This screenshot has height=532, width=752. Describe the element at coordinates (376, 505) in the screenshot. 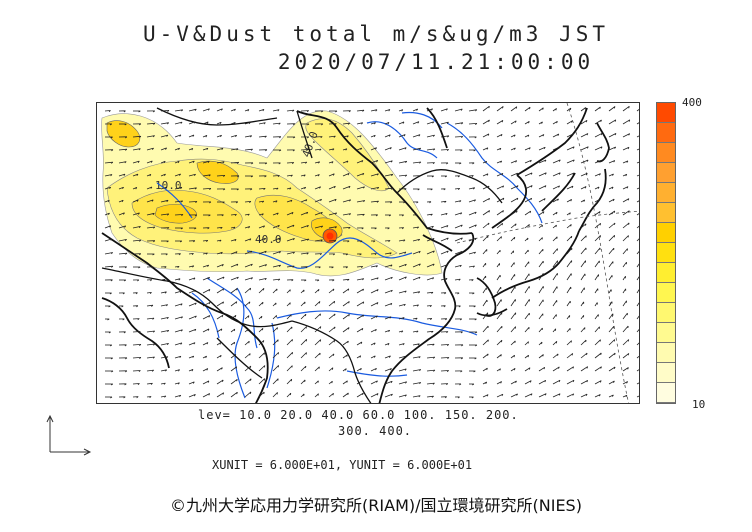

I see `copyright-notice: ©九州大学応用力学研究所(RIAM)/国立環境研究所(NIES)` at that location.